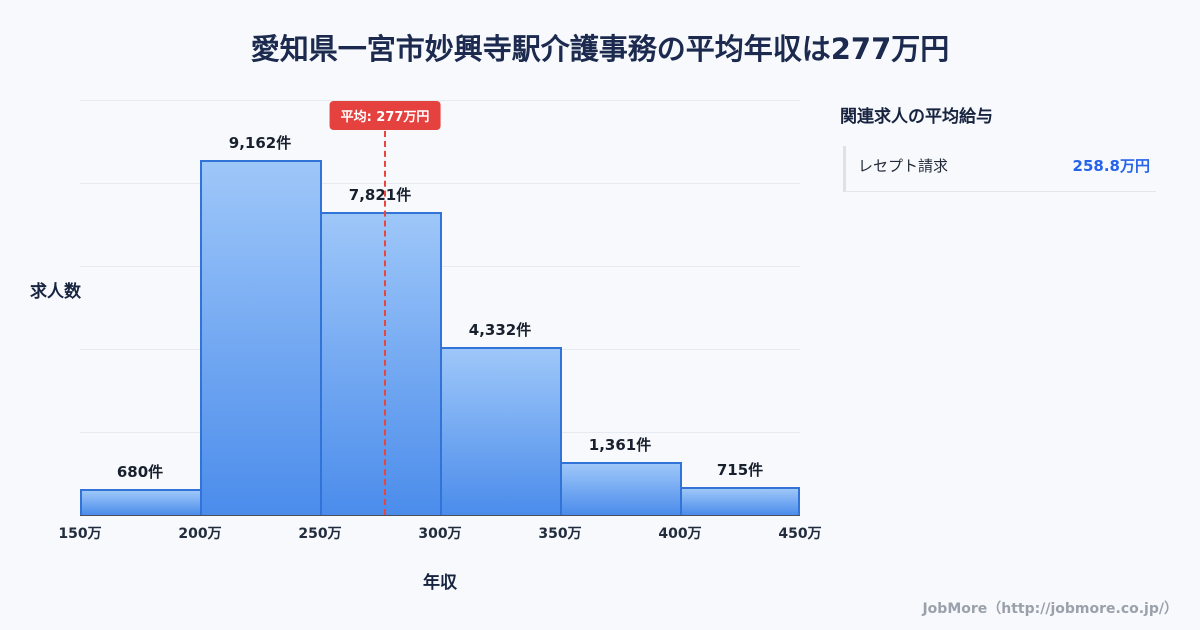 This screenshot has width=1200, height=630. I want to click on related-job-item: レセプト請求 258.8万円, so click(999, 169).